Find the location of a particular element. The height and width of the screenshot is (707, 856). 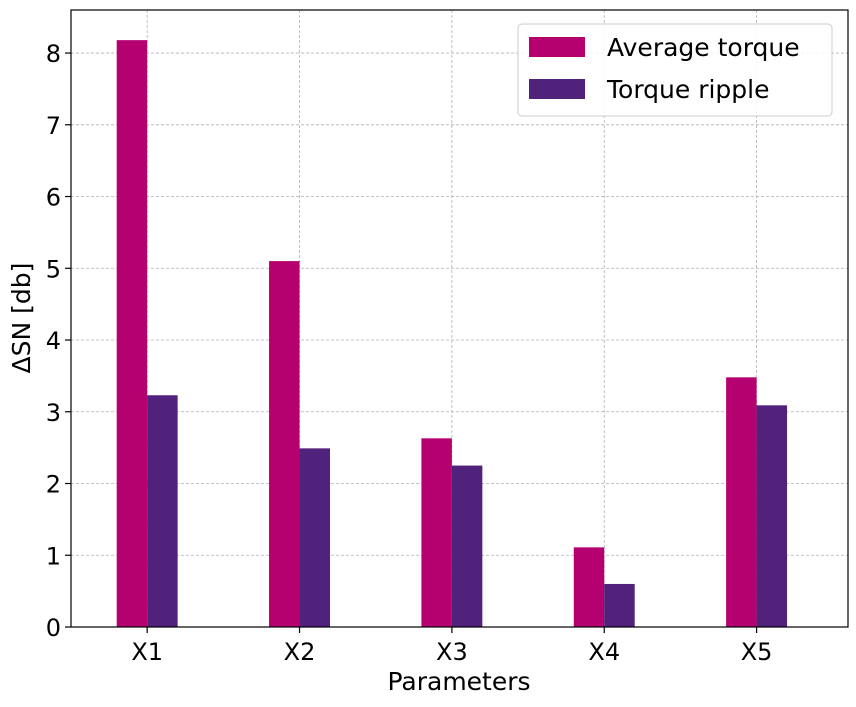

legend-swatch-average-torque is located at coordinates (557, 47).